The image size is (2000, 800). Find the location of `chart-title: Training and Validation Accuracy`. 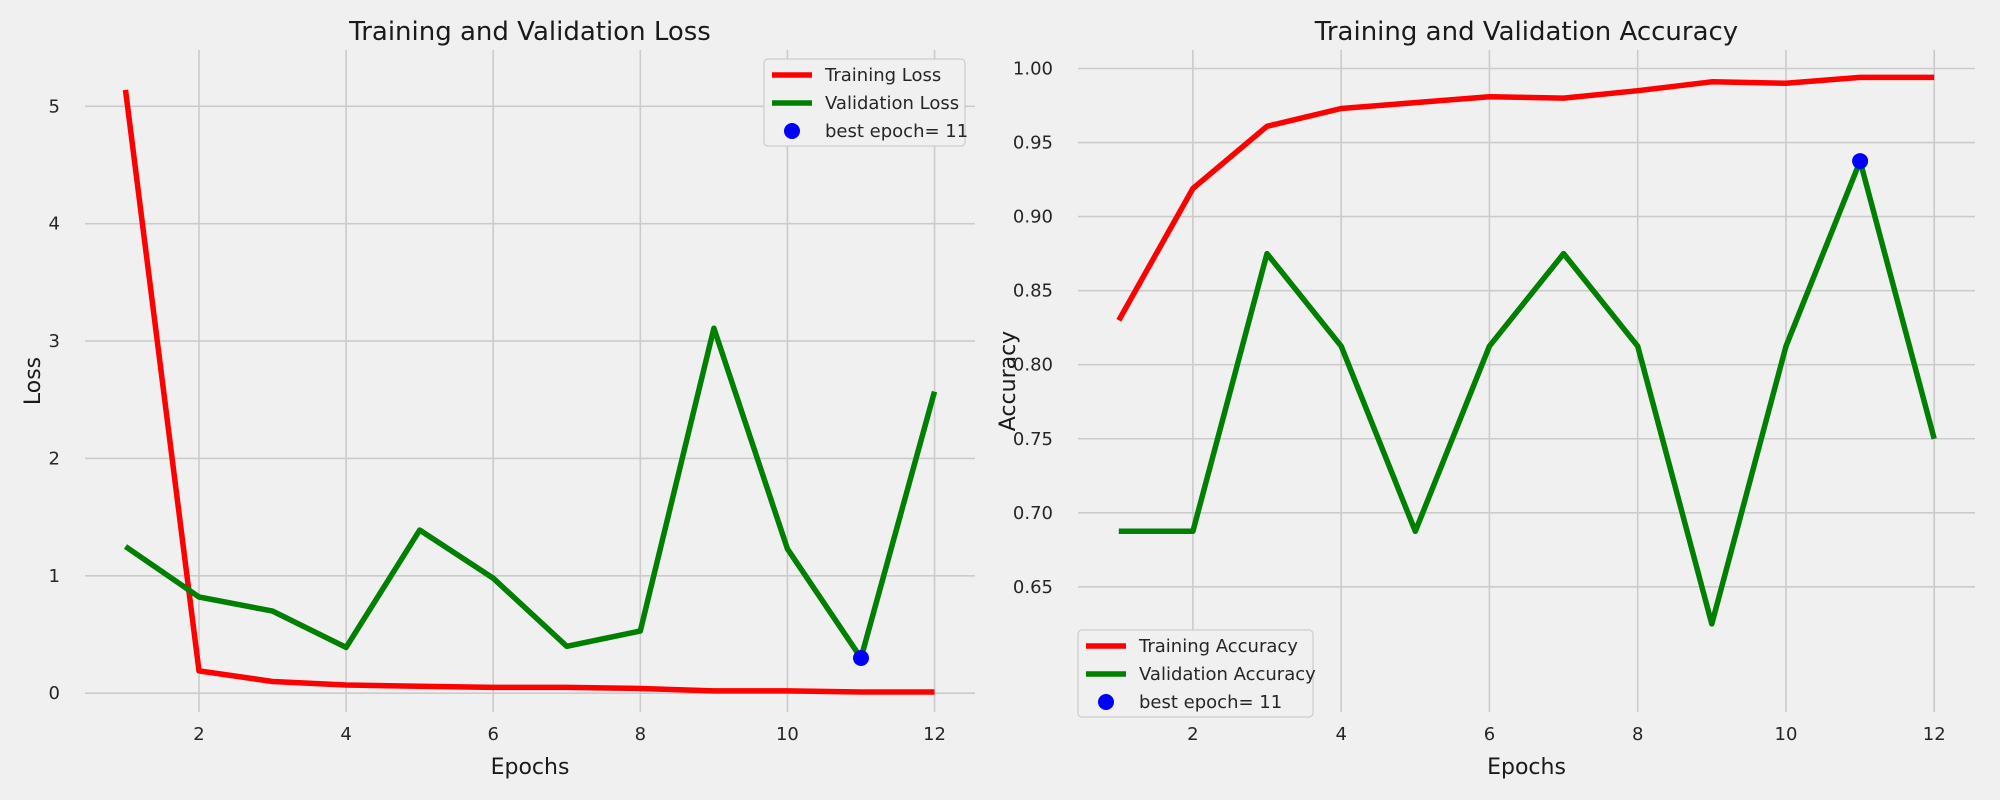

chart-title: Training and Validation Accuracy is located at coordinates (1526, 32).